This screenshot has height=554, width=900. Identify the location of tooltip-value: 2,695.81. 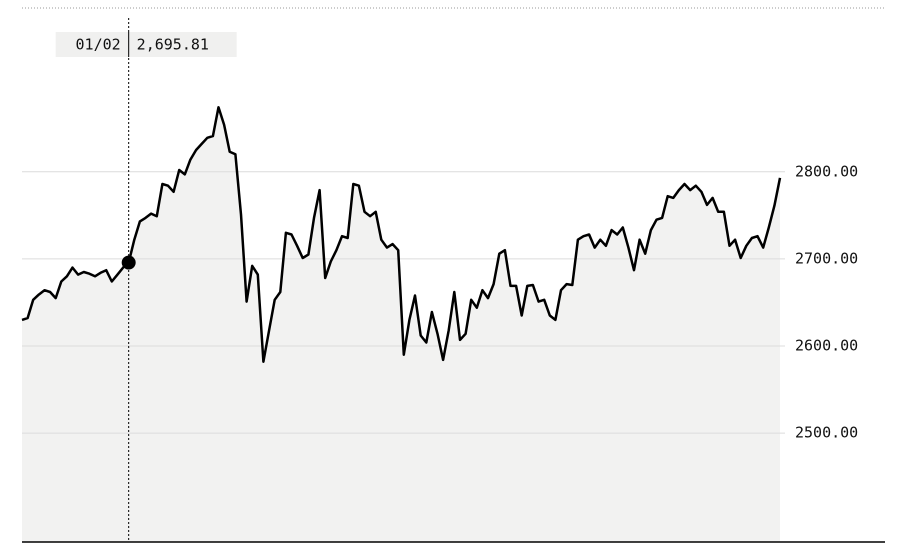
(173, 45).